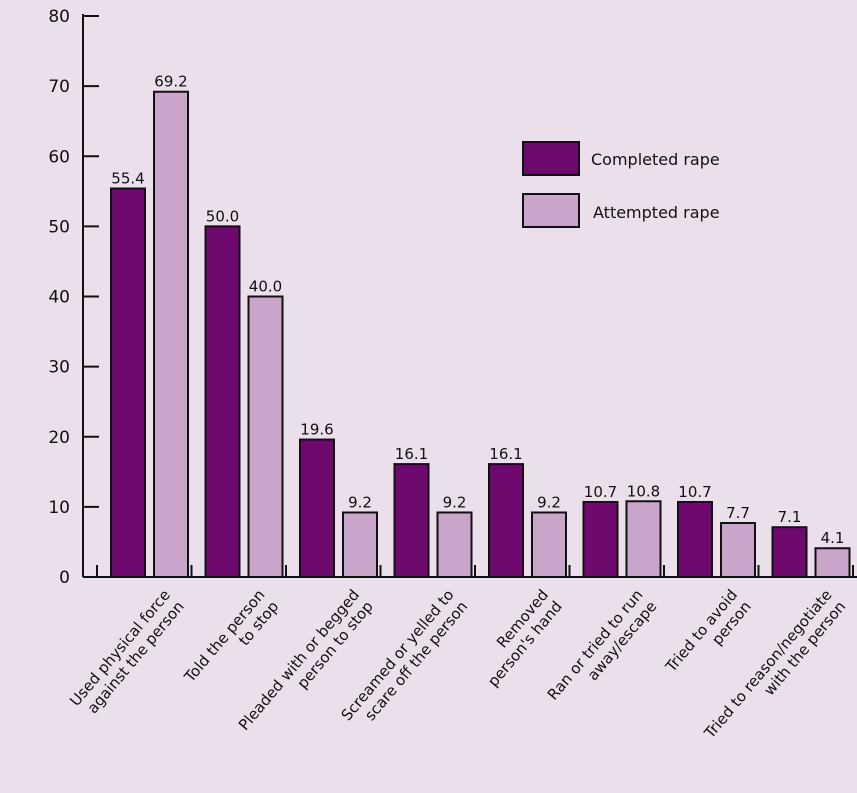 This screenshot has height=793, width=857. What do you see at coordinates (265, 287) in the screenshot?
I see `data-label: 40.0` at bounding box center [265, 287].